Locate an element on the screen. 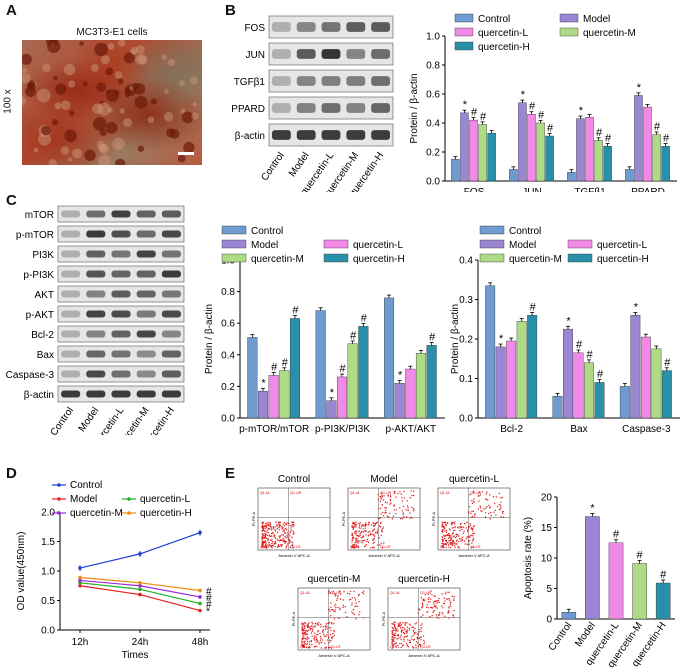 The height and width of the screenshot is (669, 685). blot-band-label: FOS is located at coordinates (254, 28).